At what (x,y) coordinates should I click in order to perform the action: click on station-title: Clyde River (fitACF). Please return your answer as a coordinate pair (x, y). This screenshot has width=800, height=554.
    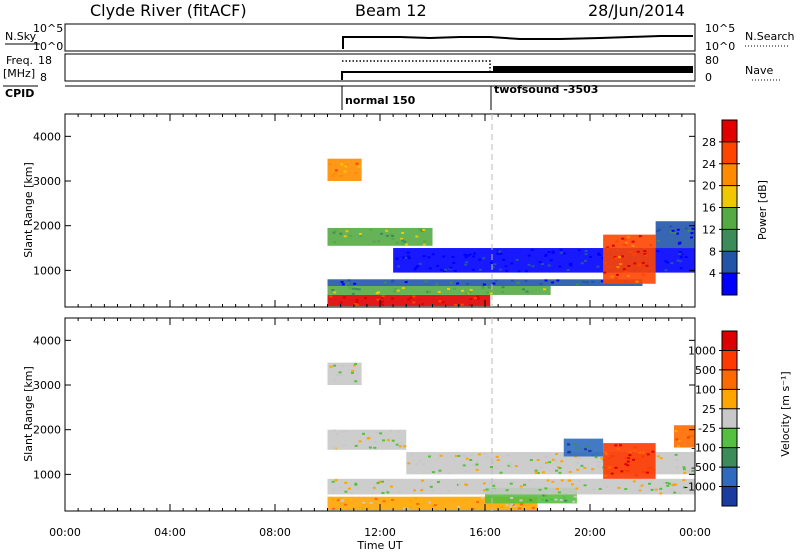
    Looking at the image, I should click on (168, 10).